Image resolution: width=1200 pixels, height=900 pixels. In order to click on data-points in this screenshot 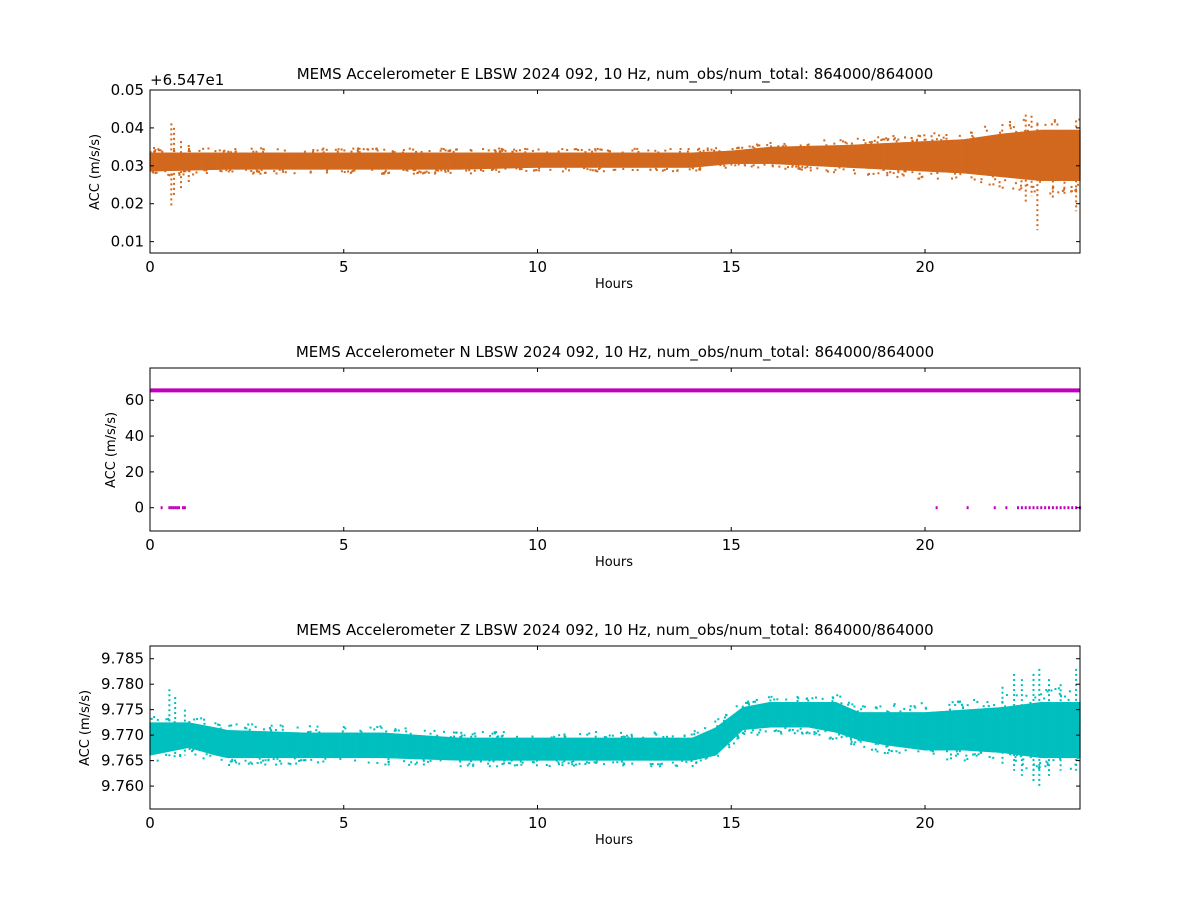, I will do `click(615, 172)`.